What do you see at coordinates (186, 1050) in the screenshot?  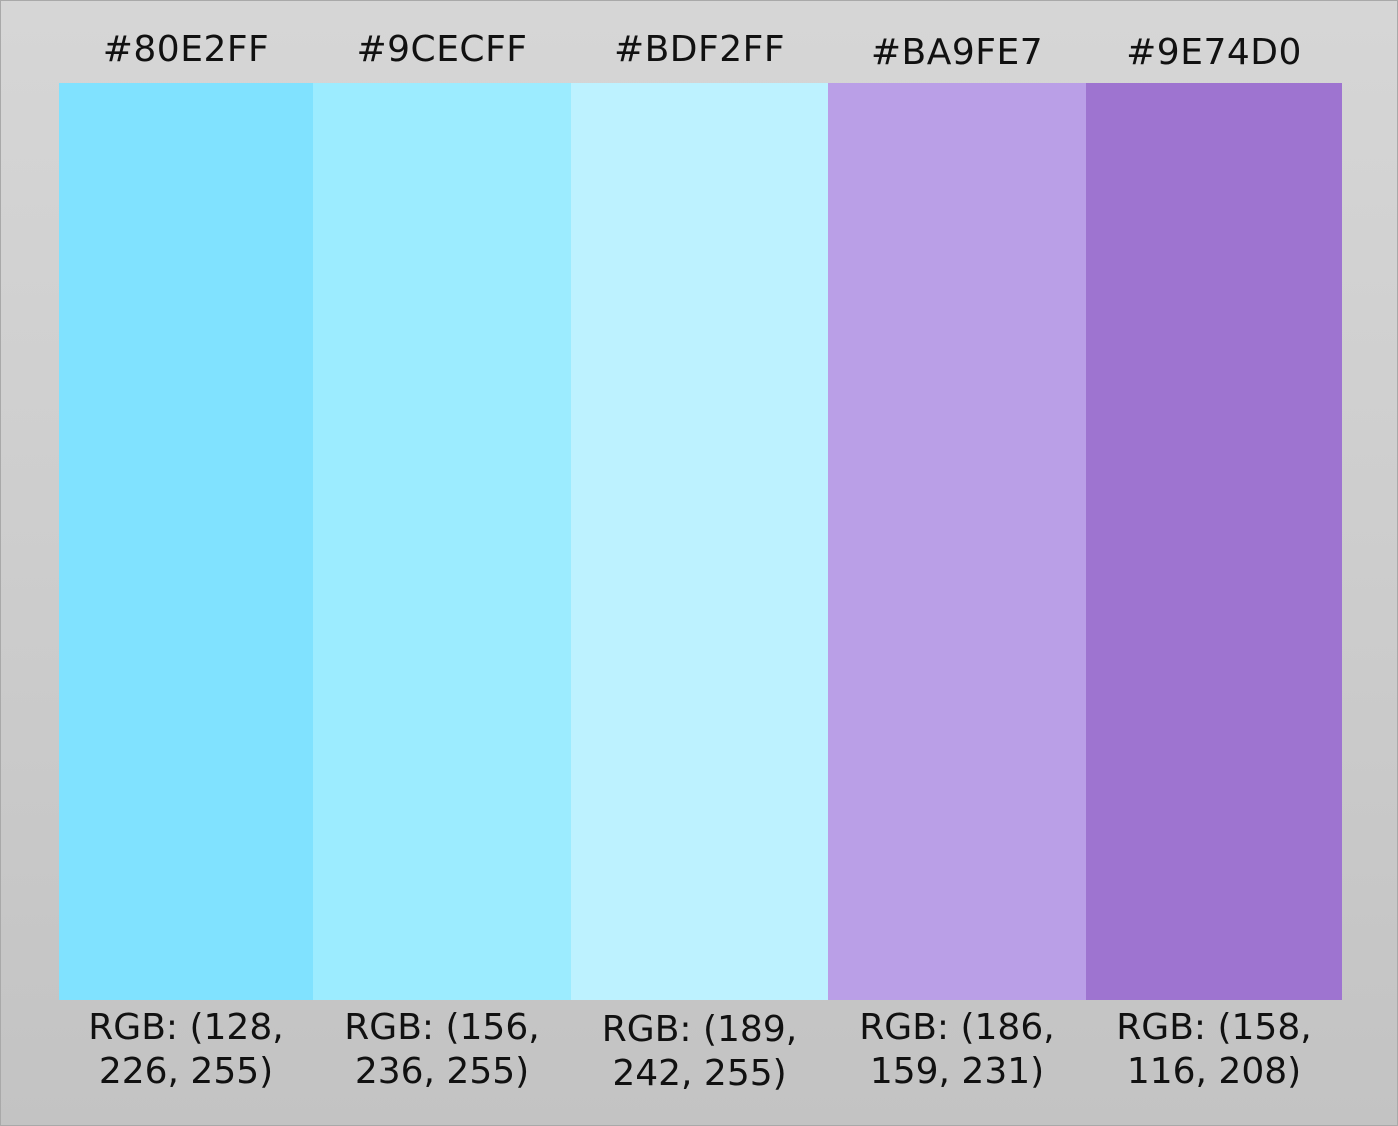 I see `rgb-label: RGB: (128, 226, 255)` at bounding box center [186, 1050].